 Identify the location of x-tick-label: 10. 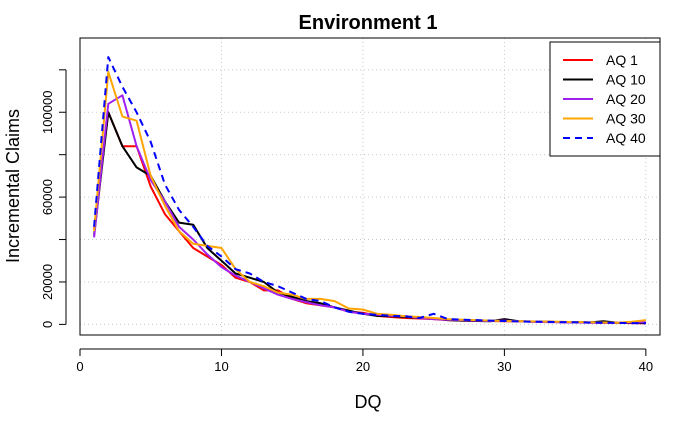
(221, 366).